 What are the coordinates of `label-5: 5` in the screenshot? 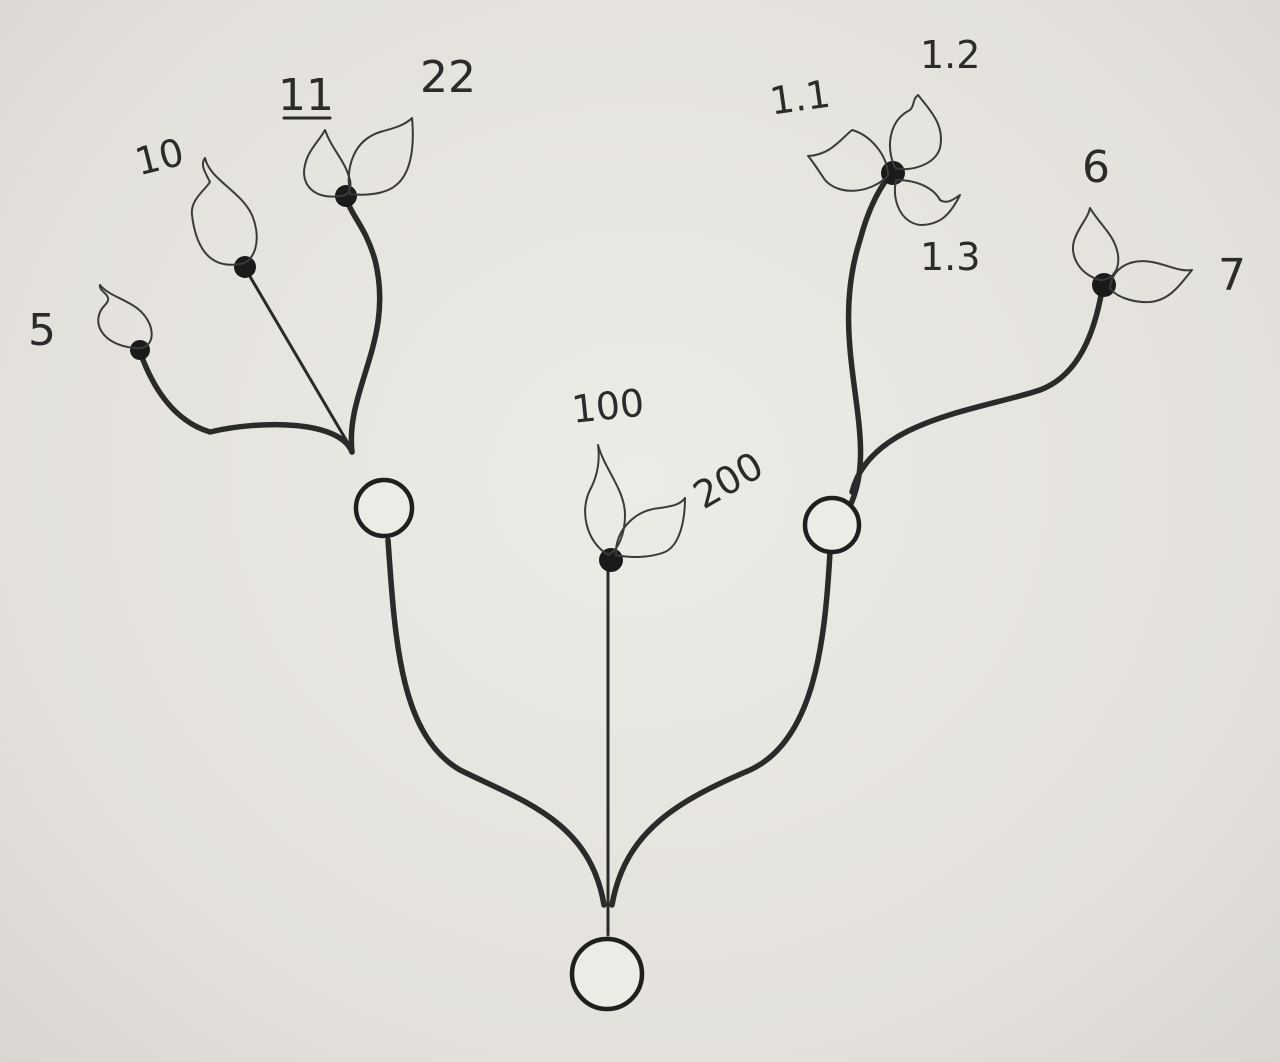 It's located at (42, 330).